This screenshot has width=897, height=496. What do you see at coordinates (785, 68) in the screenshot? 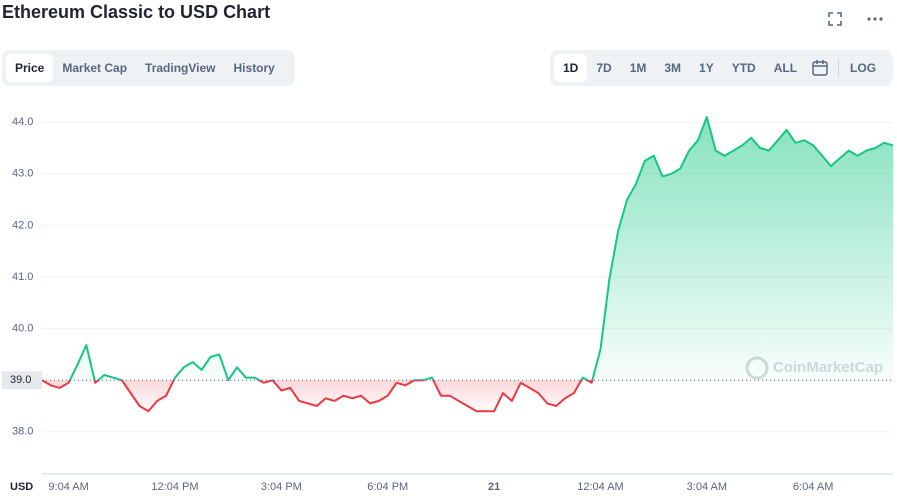
I see `range-button: ALL` at bounding box center [785, 68].